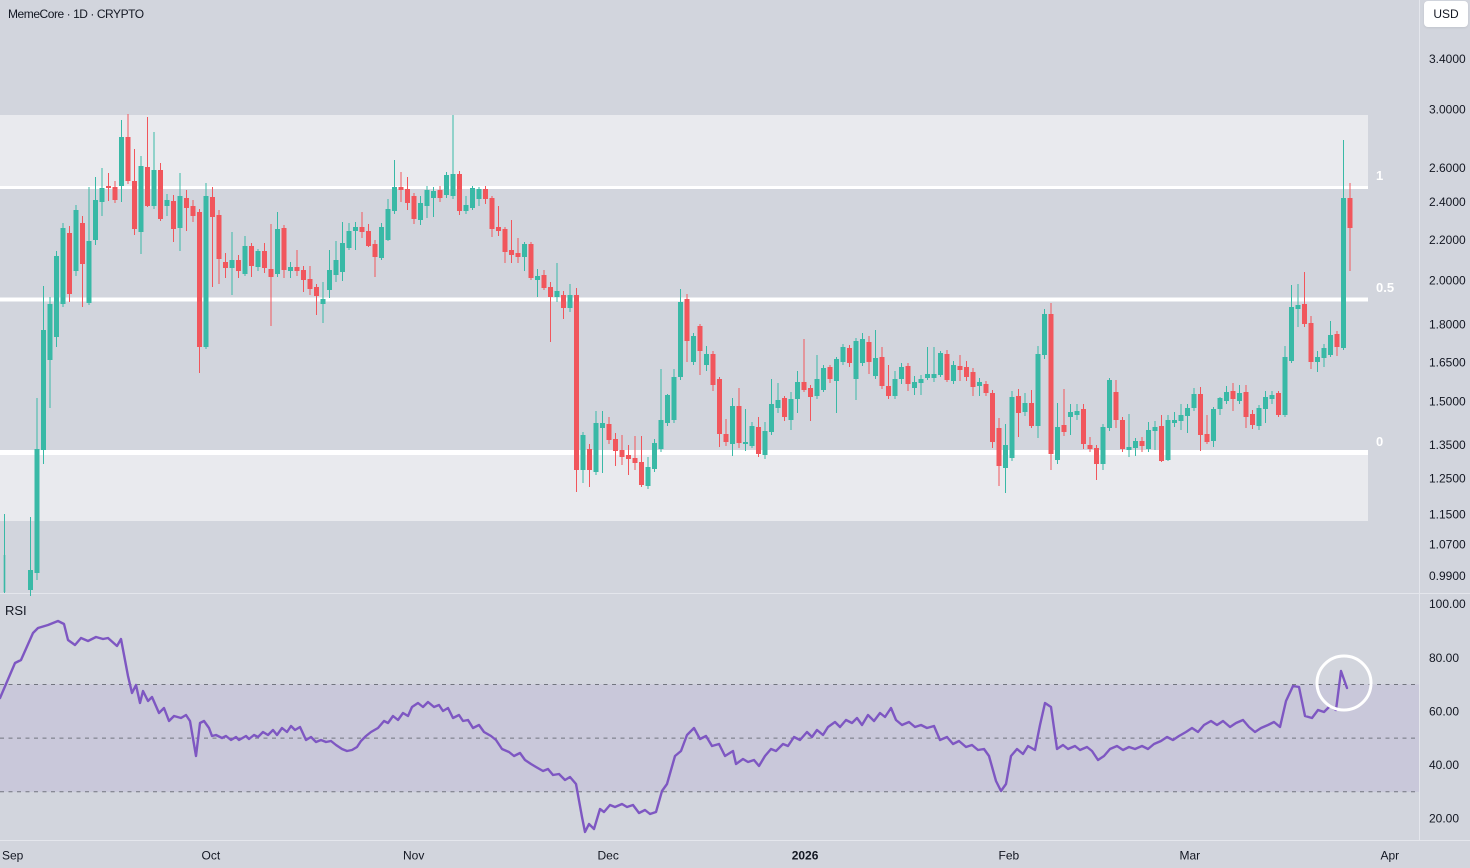  I want to click on svg-text: 80.00, so click(1444, 658).